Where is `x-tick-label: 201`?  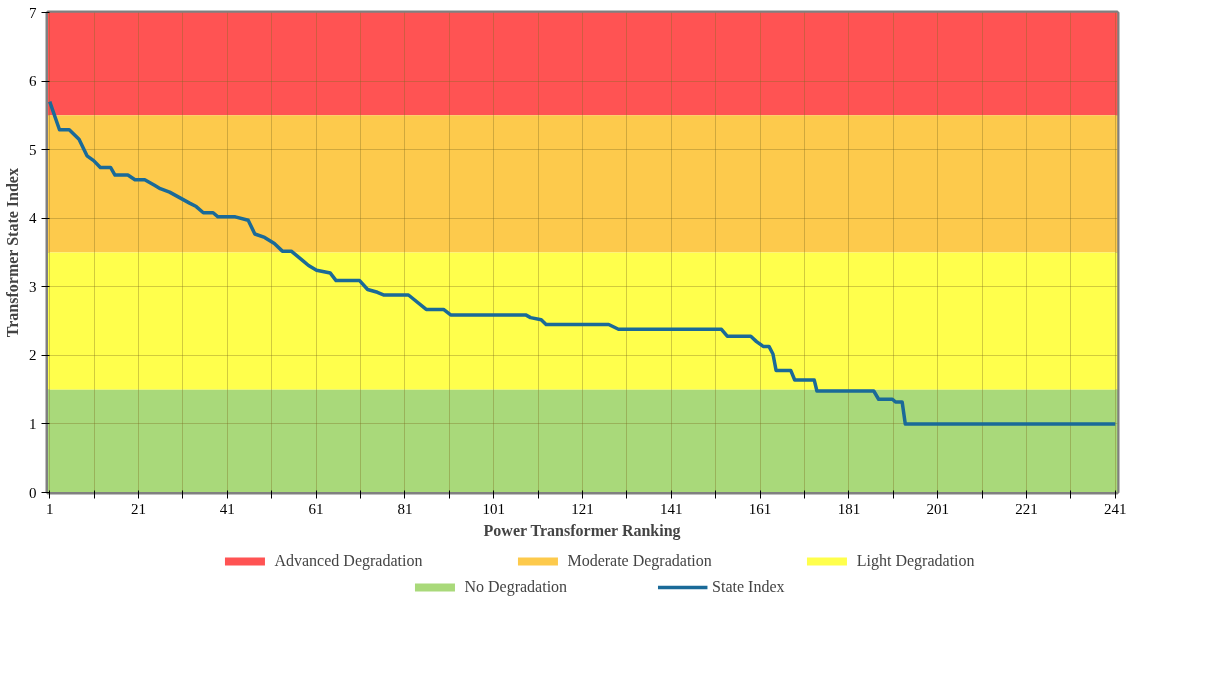
x-tick-label: 201 is located at coordinates (937, 508).